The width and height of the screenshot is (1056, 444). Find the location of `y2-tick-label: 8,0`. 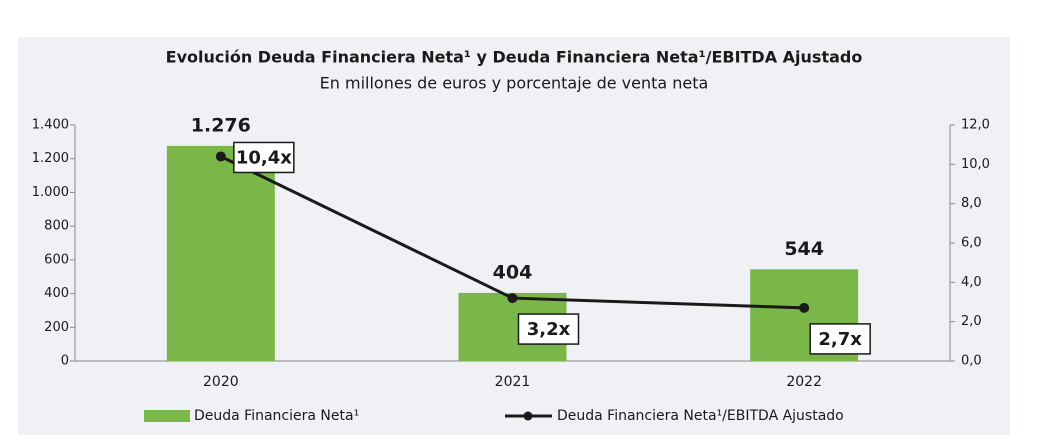

y2-tick-label: 8,0 is located at coordinates (971, 203).